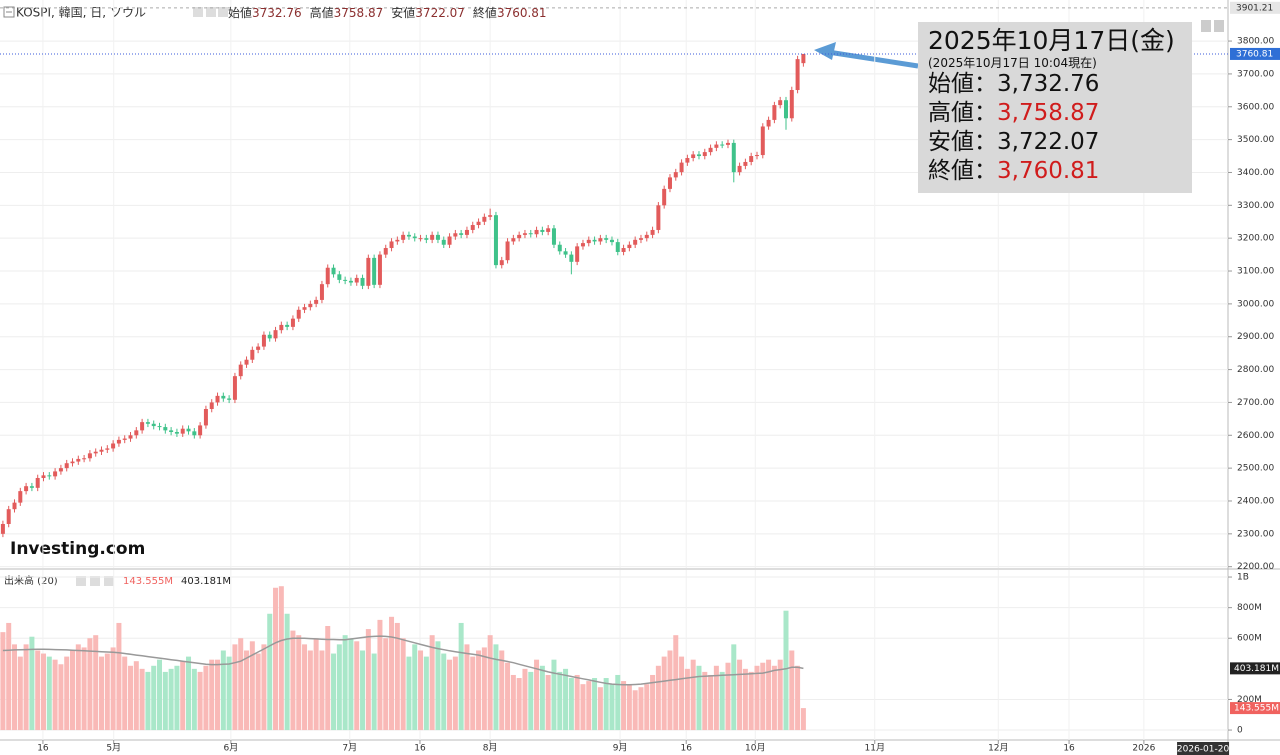 Image resolution: width=1280 pixels, height=755 pixels. What do you see at coordinates (962, 171) in the screenshot?
I see `annotation-label: 終値：` at bounding box center [962, 171].